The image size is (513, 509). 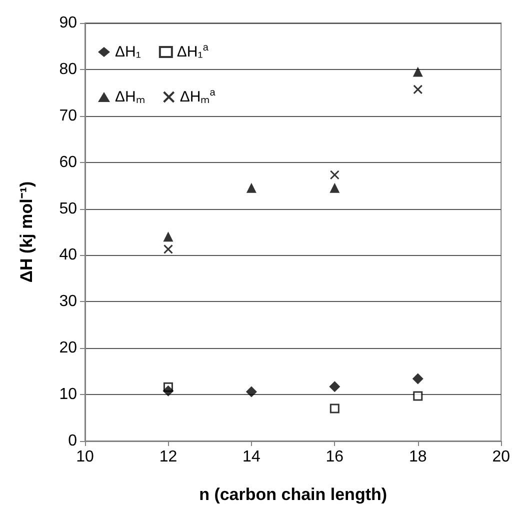 What do you see at coordinates (293, 494) in the screenshot?
I see `x-axis-title: n (carbon chain length)` at bounding box center [293, 494].